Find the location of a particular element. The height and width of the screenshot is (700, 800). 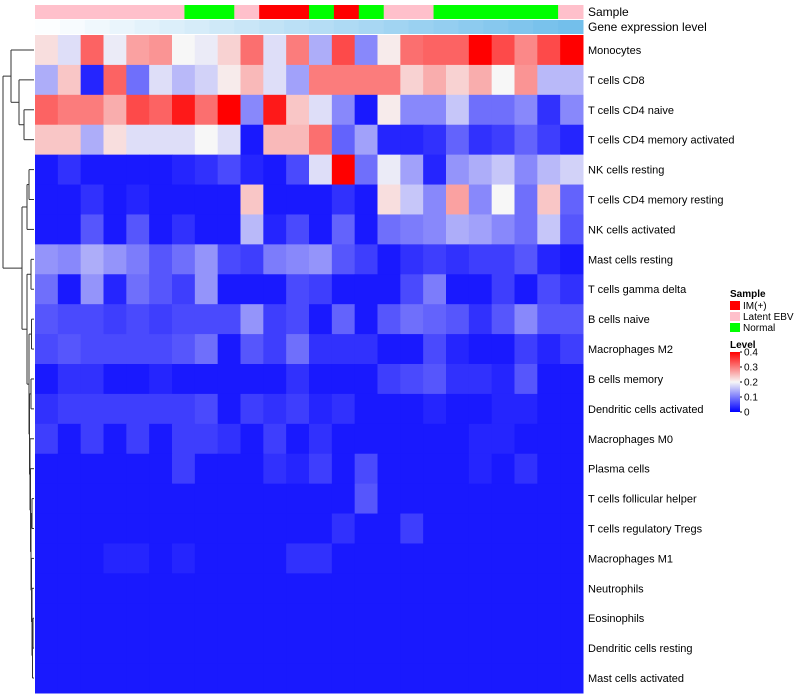

row-label: Monocytes is located at coordinates (615, 51).